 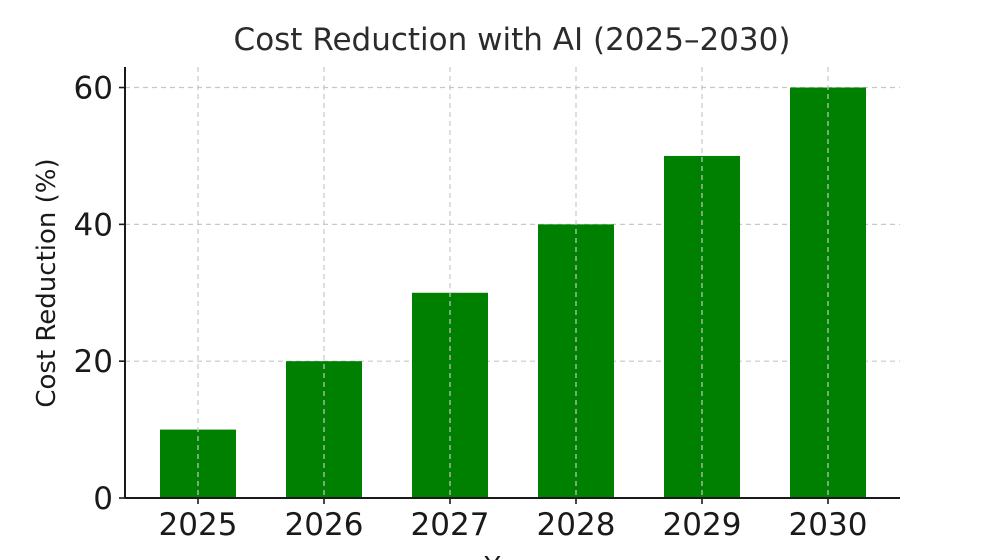 What do you see at coordinates (93, 89) in the screenshot?
I see `y-tick-label: 60` at bounding box center [93, 89].